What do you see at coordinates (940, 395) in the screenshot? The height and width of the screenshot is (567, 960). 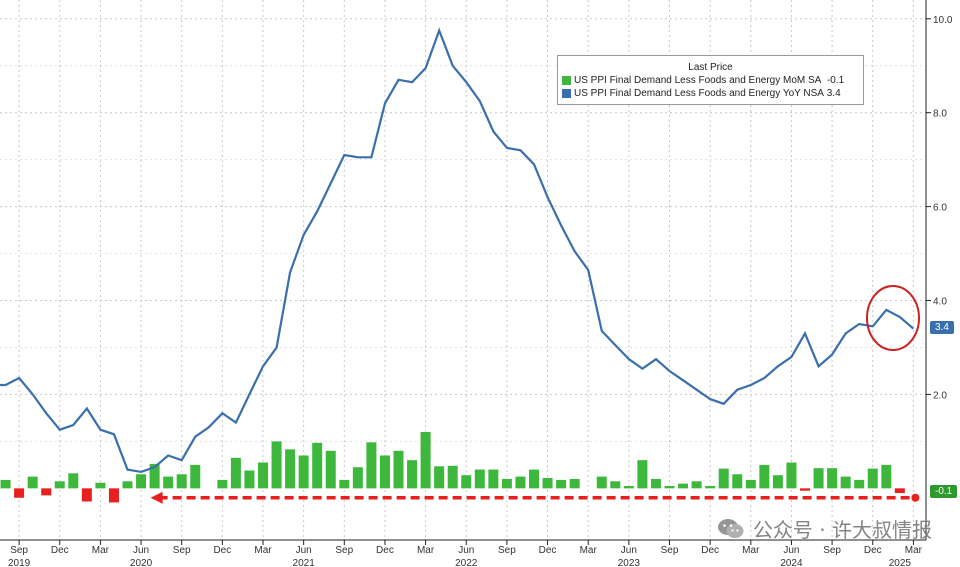 I see `y-tick-label: 2.0` at bounding box center [940, 395].